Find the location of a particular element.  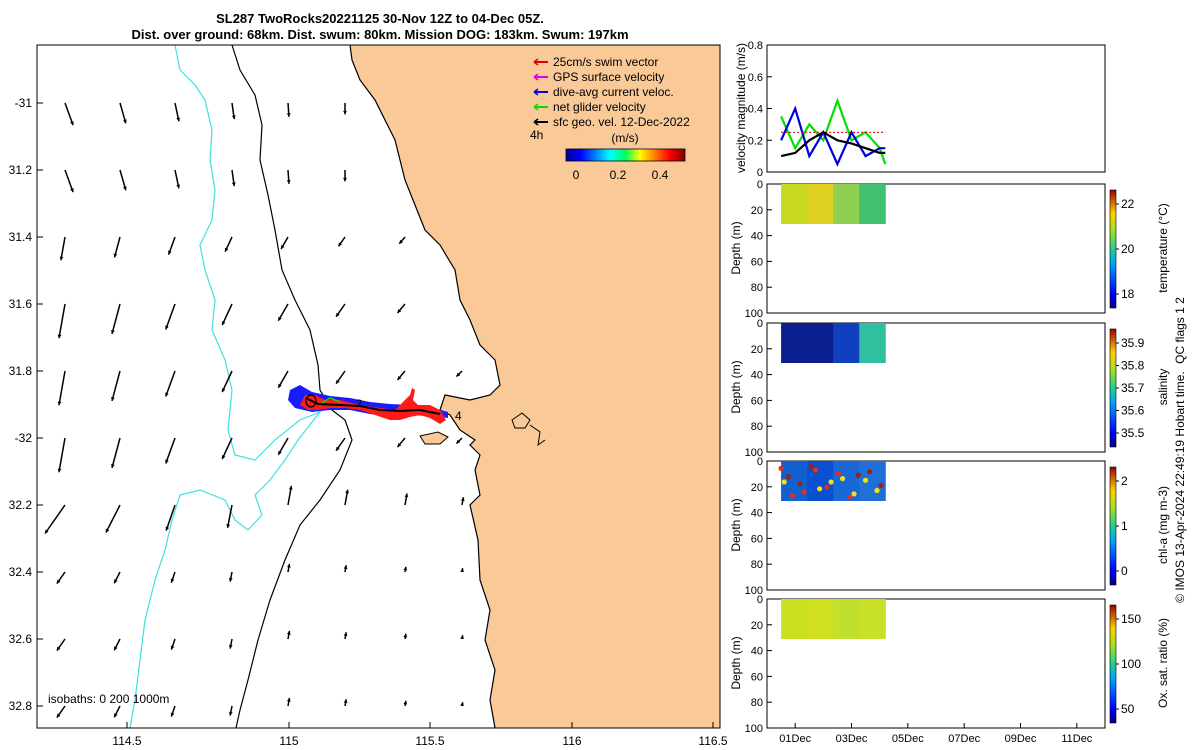

colorbar-tick-label: 22 is located at coordinates (1128, 204).